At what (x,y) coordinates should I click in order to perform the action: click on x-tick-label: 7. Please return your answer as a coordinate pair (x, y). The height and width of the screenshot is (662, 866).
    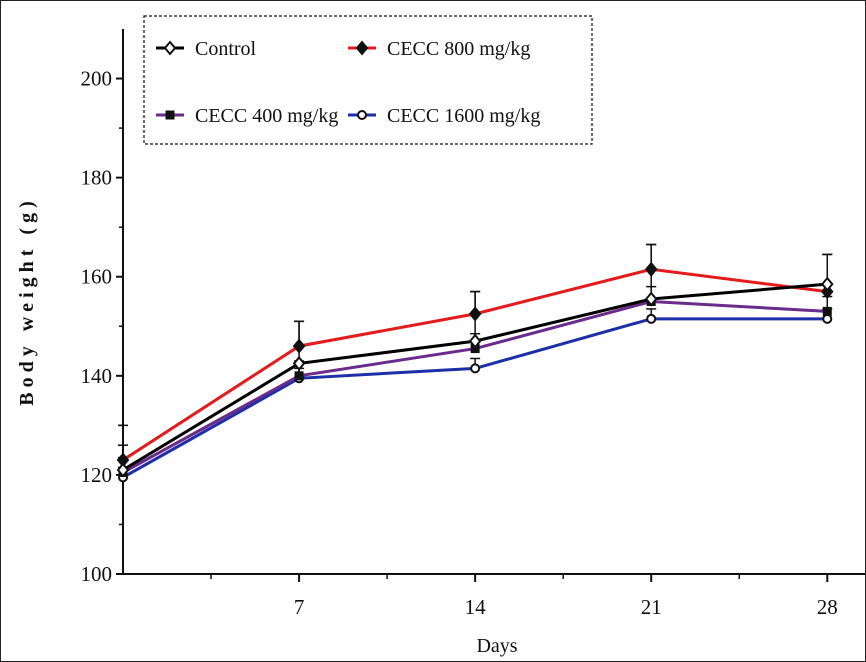
    Looking at the image, I should click on (299, 607).